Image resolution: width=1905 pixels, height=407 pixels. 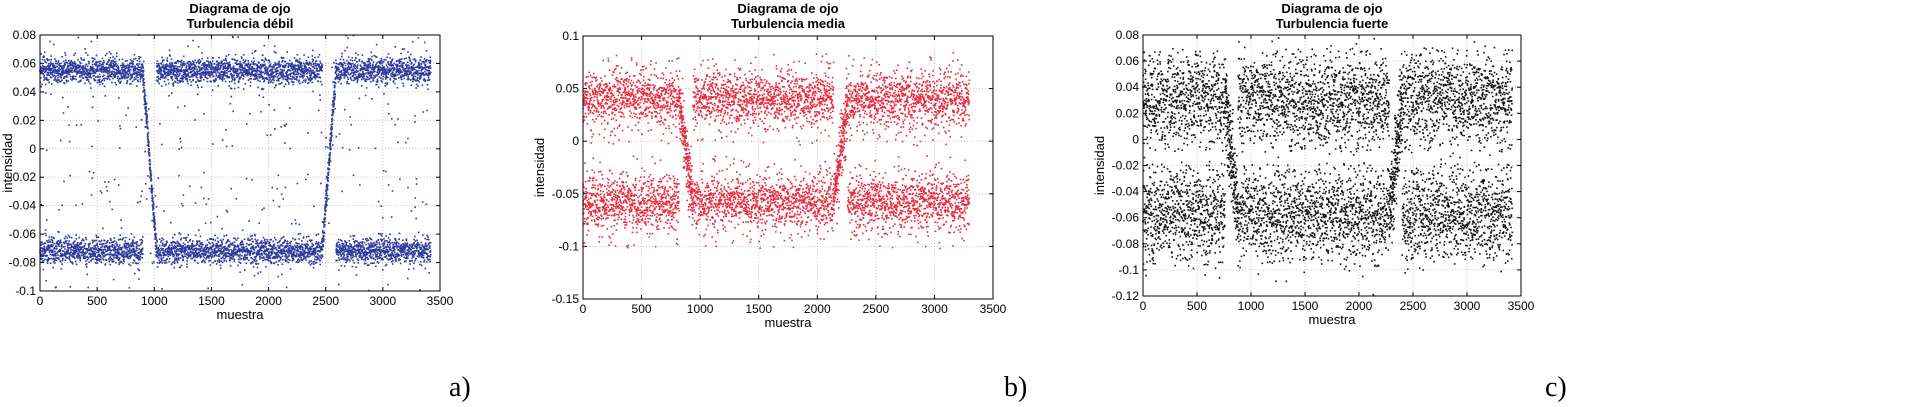 I want to click on x-tick-label: 500, so click(x=97, y=301).